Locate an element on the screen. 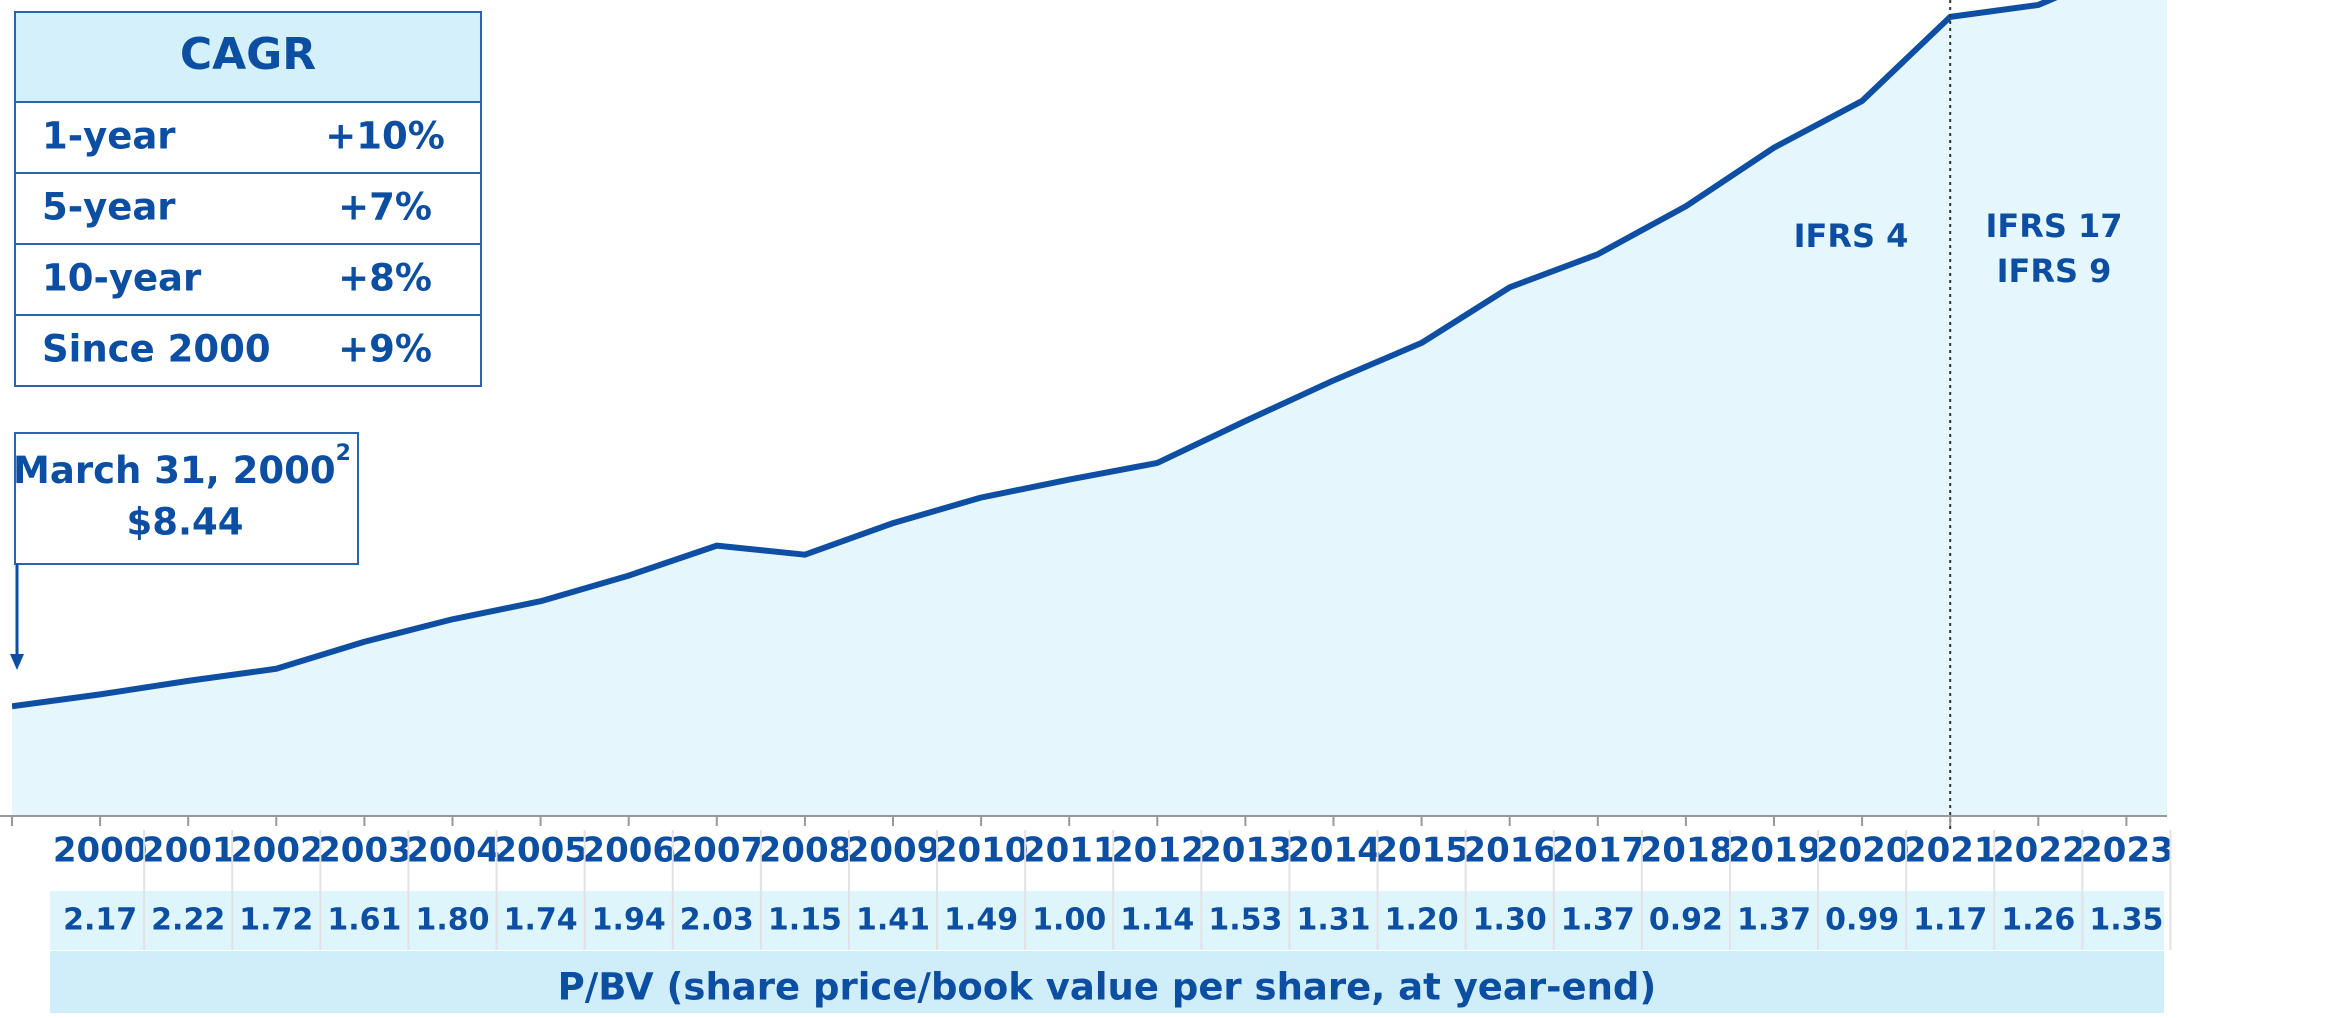 The image size is (2337, 1018). x-tick-label: 2008 is located at coordinates (805, 851).